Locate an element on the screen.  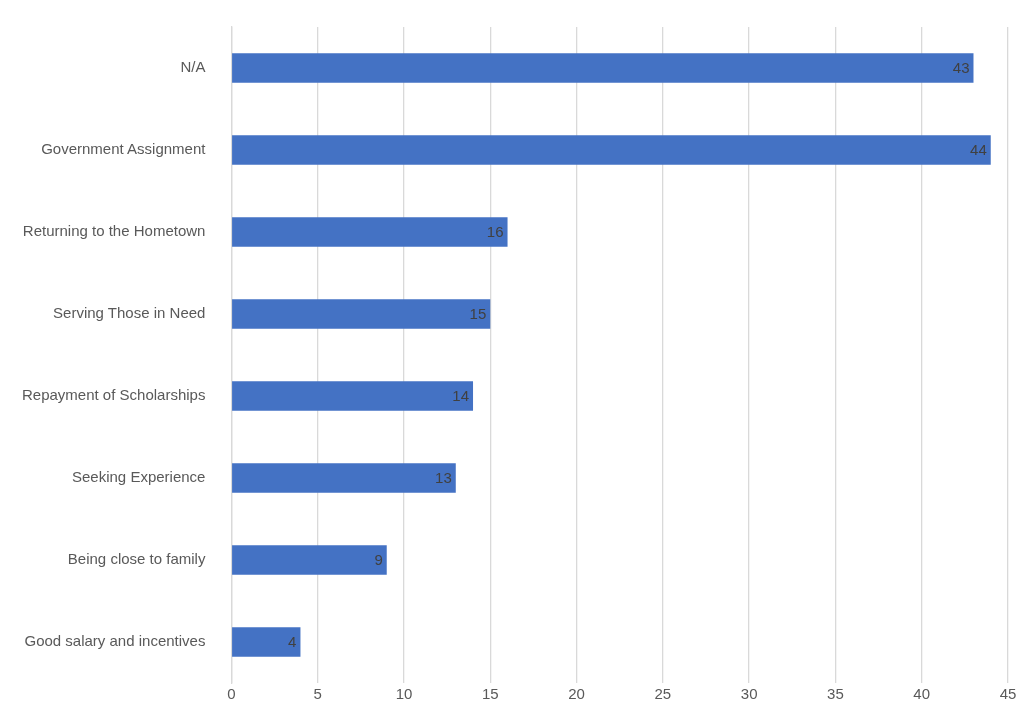
y-tick-label: Serving Those in Need is located at coordinates (129, 313).